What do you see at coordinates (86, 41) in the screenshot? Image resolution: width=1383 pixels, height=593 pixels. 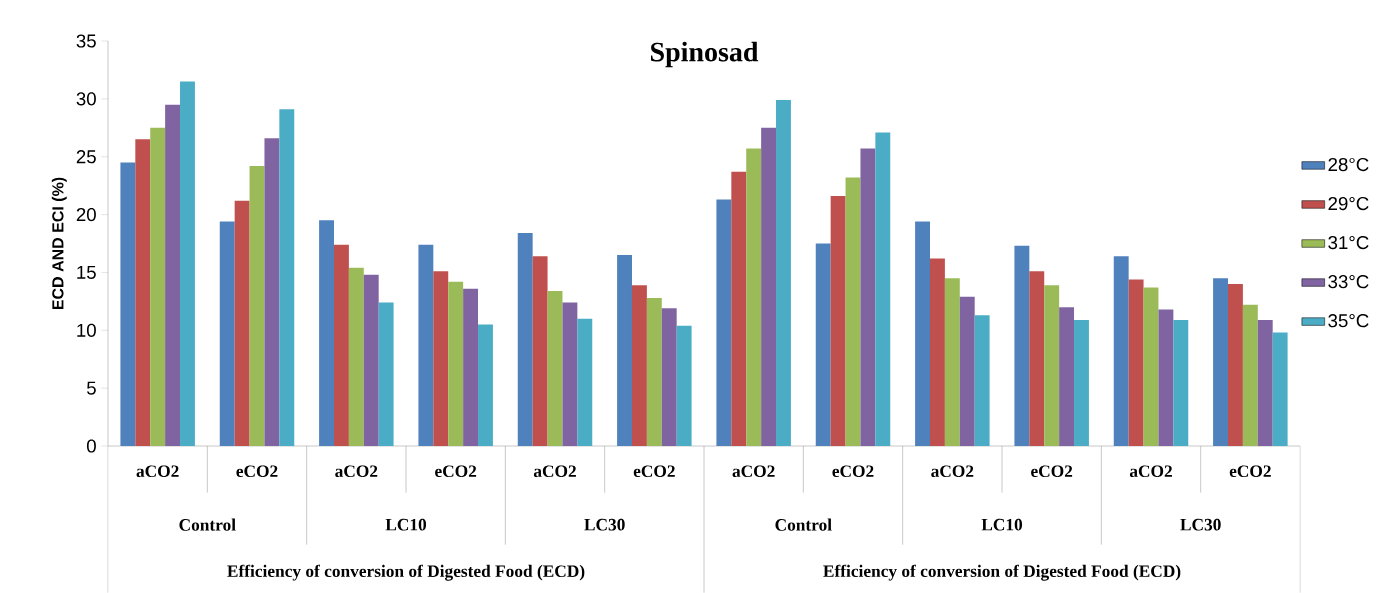 I see `y-tick-label: 35` at bounding box center [86, 41].